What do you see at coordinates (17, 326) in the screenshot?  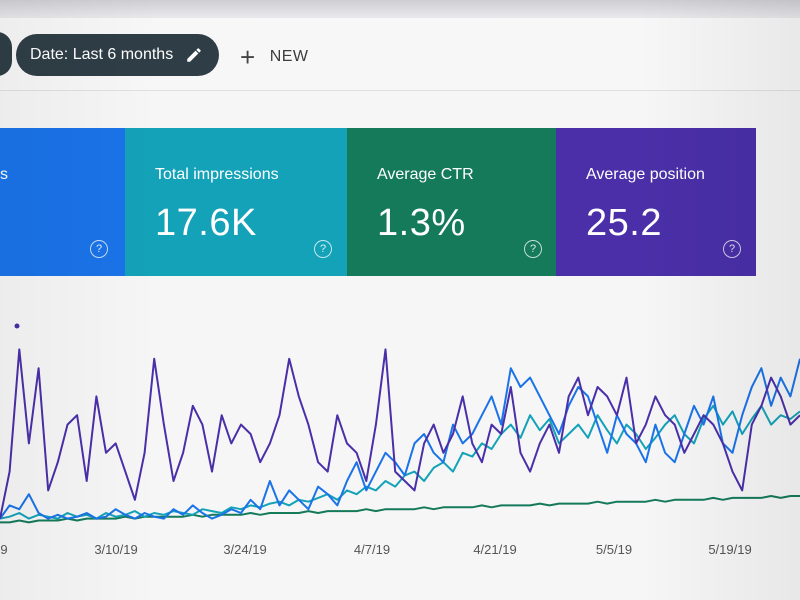 I see `series-point` at bounding box center [17, 326].